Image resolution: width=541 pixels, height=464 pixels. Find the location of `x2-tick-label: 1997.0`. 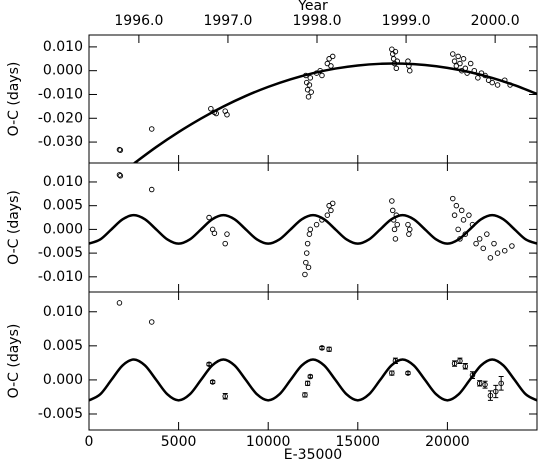

x2-tick-label: 1997.0 is located at coordinates (227, 21).